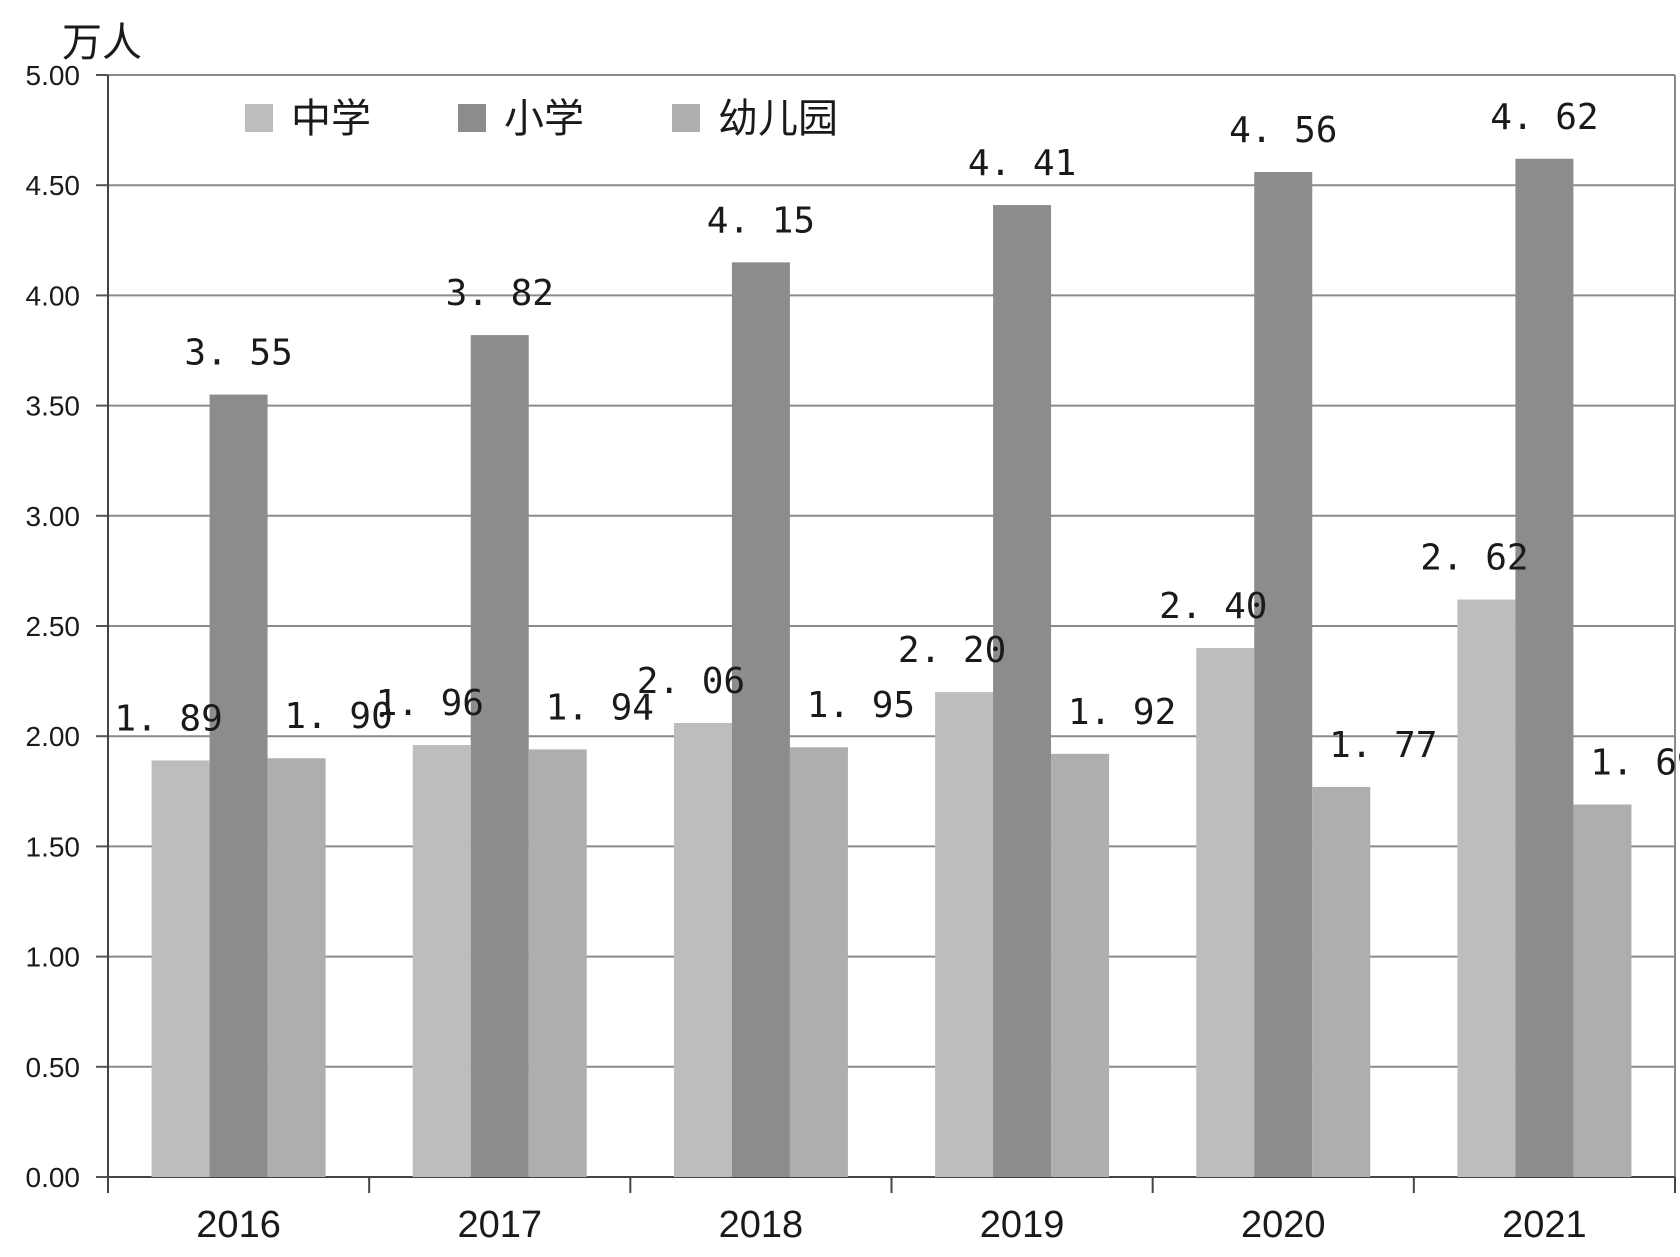 The height and width of the screenshot is (1257, 1680). I want to click on data-label: 1. 94, so click(600, 707).